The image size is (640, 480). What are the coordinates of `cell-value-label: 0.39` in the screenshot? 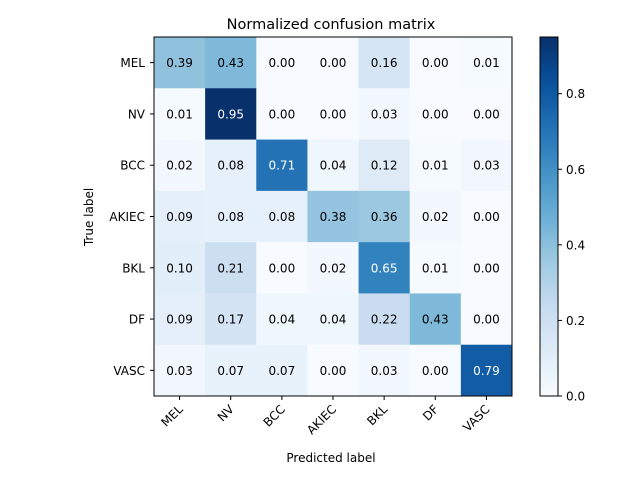 It's located at (179, 63).